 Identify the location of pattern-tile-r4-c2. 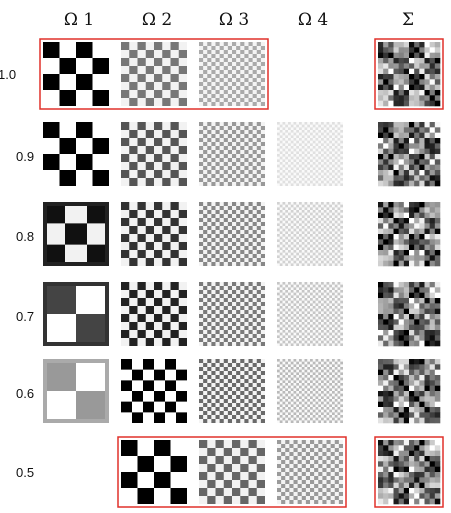
(154, 314).